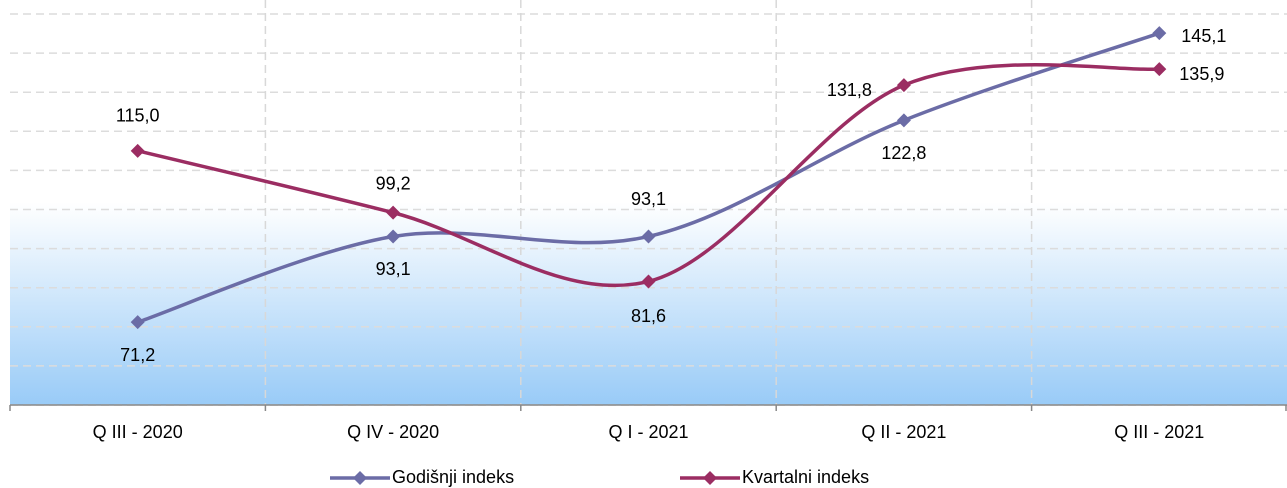 This screenshot has width=1287, height=488. What do you see at coordinates (138, 432) in the screenshot?
I see `x-tick-label: Q III - 2020` at bounding box center [138, 432].